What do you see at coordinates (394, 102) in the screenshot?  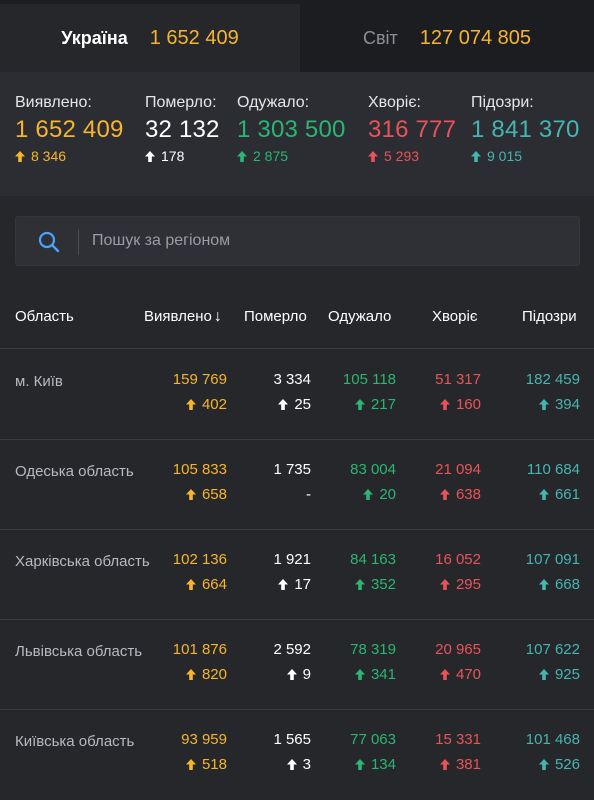 I see `summary-sick-label: Хворіє:` at bounding box center [394, 102].